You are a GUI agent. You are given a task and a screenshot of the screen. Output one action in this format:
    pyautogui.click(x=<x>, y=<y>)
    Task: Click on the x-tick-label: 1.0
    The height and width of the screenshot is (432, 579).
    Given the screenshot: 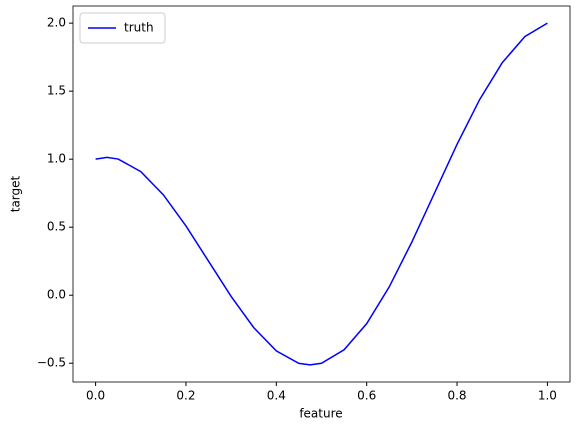 What is the action you would take?
    pyautogui.click(x=547, y=396)
    